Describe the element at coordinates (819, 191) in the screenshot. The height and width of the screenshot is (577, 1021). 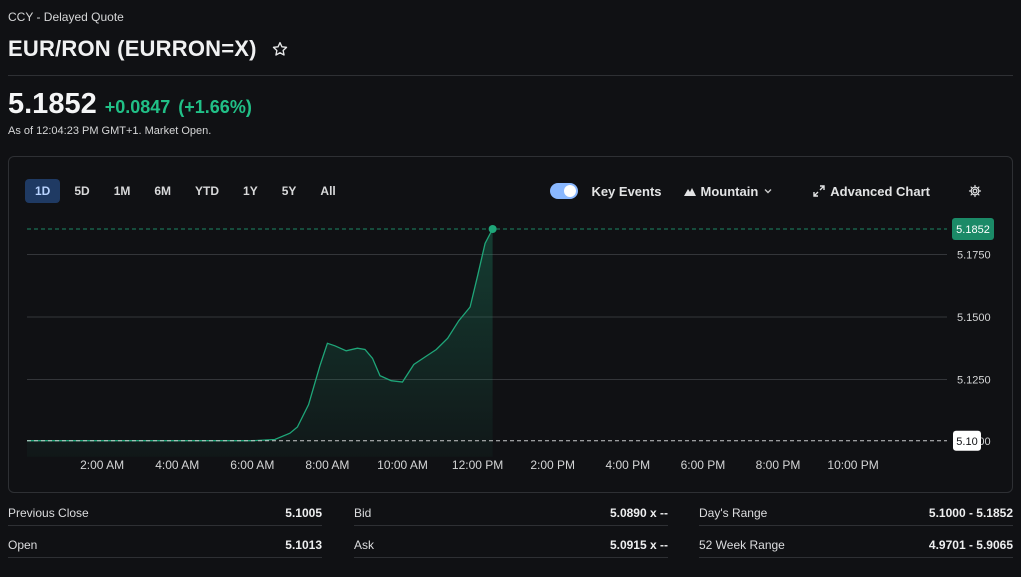
I see `expand-icon` at that location.